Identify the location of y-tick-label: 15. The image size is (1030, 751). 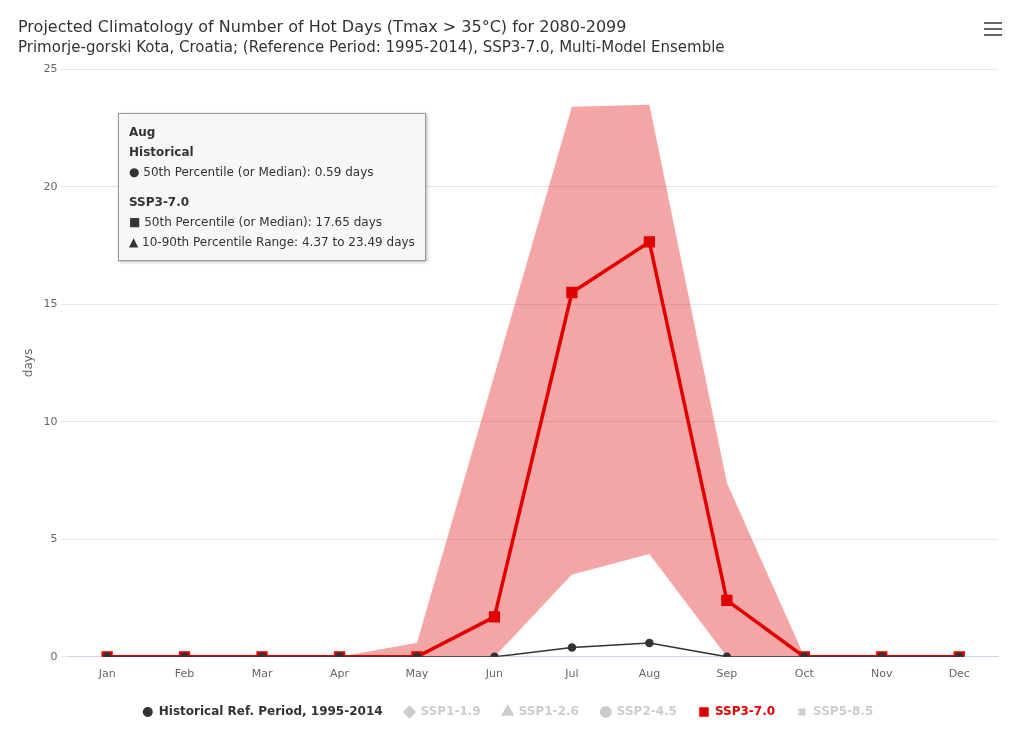
(50, 304).